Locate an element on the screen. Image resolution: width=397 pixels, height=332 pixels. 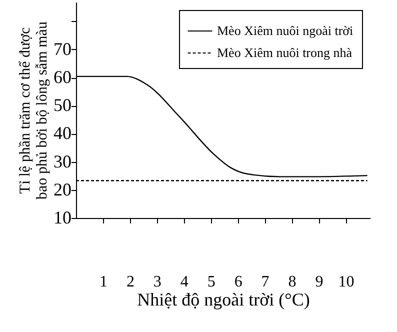
x-tick-label: 3 is located at coordinates (157, 282).